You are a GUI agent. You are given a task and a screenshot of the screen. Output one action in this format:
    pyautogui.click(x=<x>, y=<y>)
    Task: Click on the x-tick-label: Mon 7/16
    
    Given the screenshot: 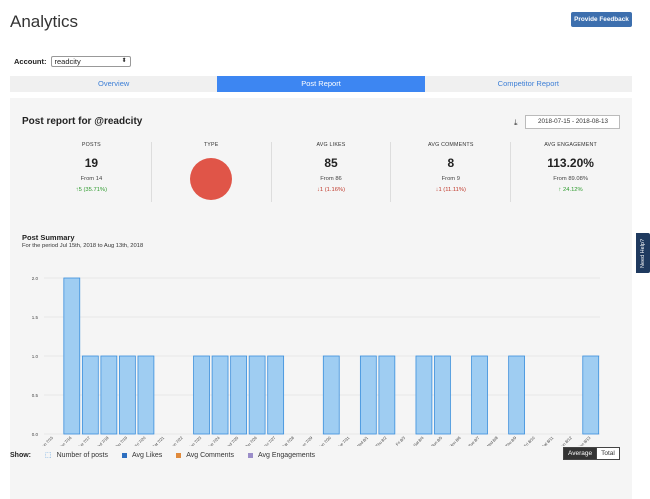 What is the action you would take?
    pyautogui.click(x=65, y=440)
    